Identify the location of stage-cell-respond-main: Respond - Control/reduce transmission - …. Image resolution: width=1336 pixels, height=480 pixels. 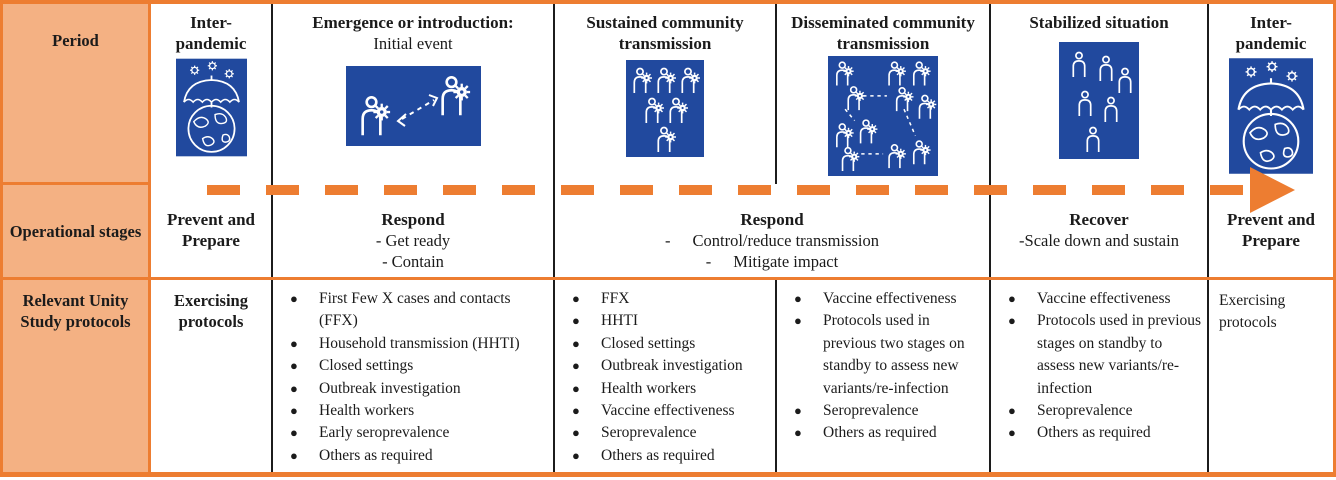
(772, 230).